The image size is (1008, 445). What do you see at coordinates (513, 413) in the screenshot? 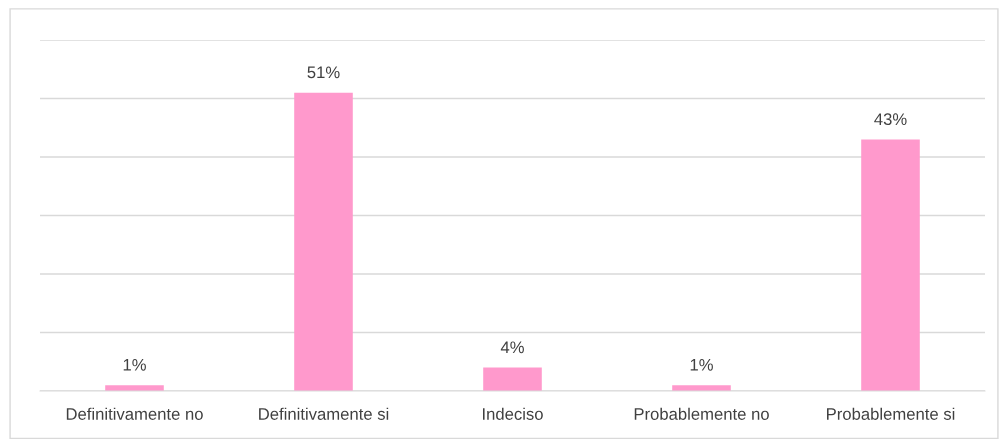
I see `x-tick-label: Indeciso` at bounding box center [513, 413].